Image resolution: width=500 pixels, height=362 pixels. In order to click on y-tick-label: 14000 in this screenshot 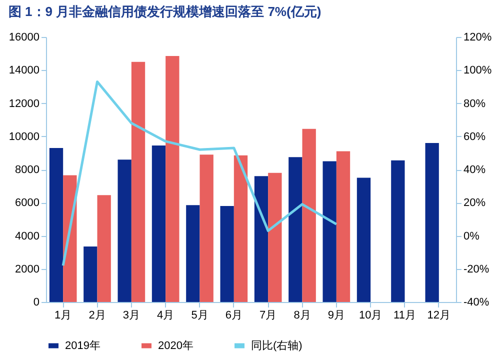, I will do `click(24, 70)`.